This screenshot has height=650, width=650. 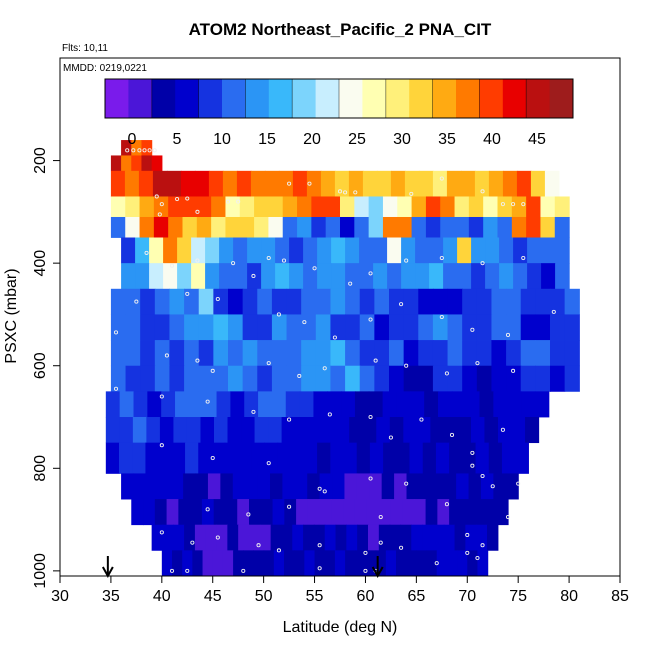 What do you see at coordinates (402, 139) in the screenshot?
I see `colorbar-tick-label: 30` at bounding box center [402, 139].